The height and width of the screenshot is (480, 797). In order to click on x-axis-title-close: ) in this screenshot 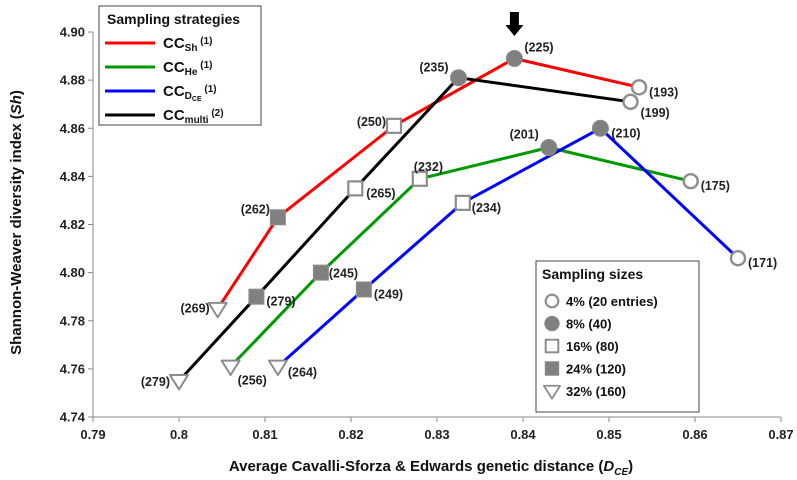, I will do `click(630, 466)`.